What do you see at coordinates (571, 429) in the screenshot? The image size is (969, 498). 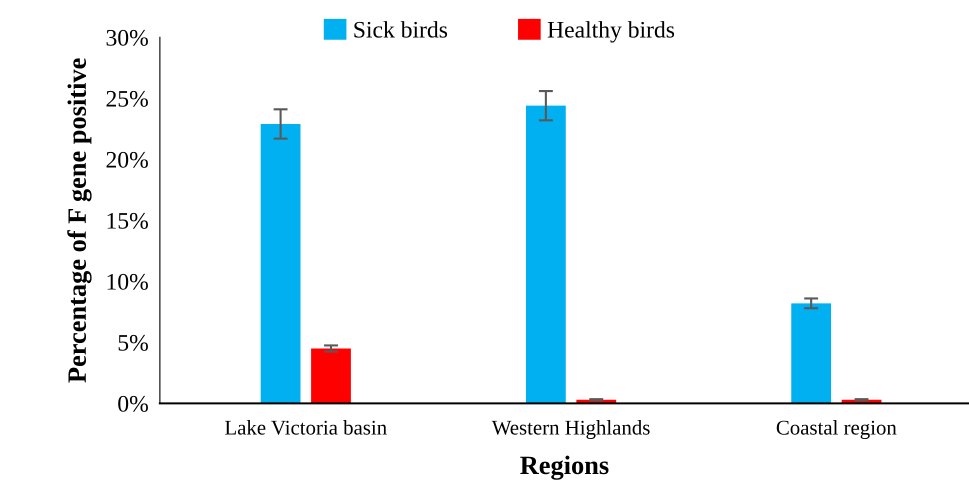 I see `x-tick-label: Western Highlands` at bounding box center [571, 429].